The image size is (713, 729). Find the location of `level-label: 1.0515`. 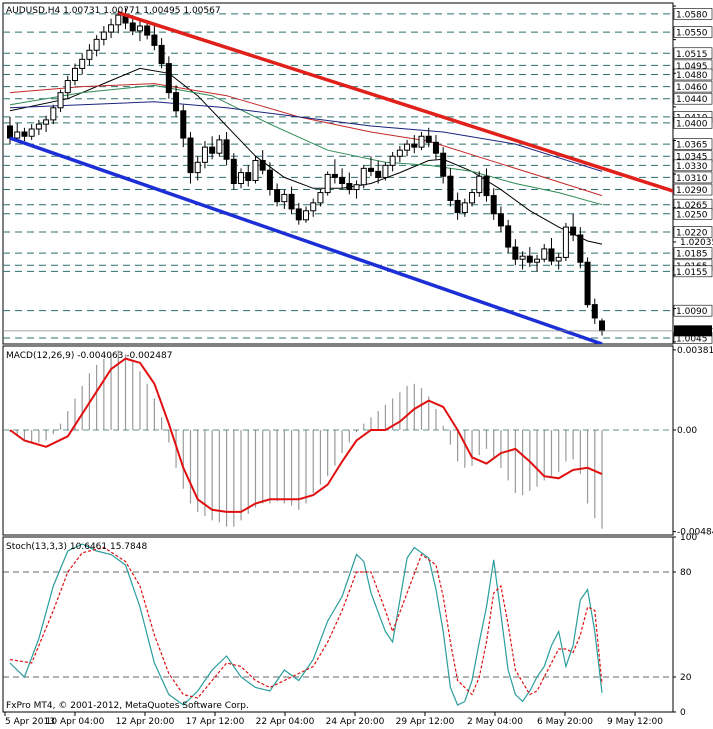

level-label: 1.0515 is located at coordinates (692, 55).